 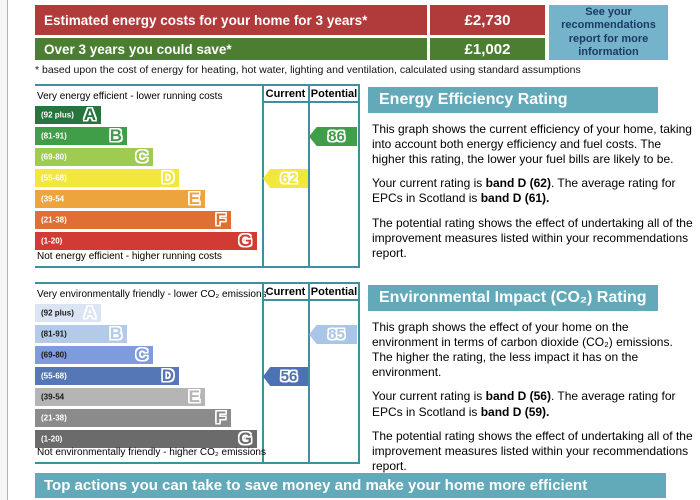 What do you see at coordinates (285, 376) in the screenshot?
I see `current-rating-arrow: 56` at bounding box center [285, 376].